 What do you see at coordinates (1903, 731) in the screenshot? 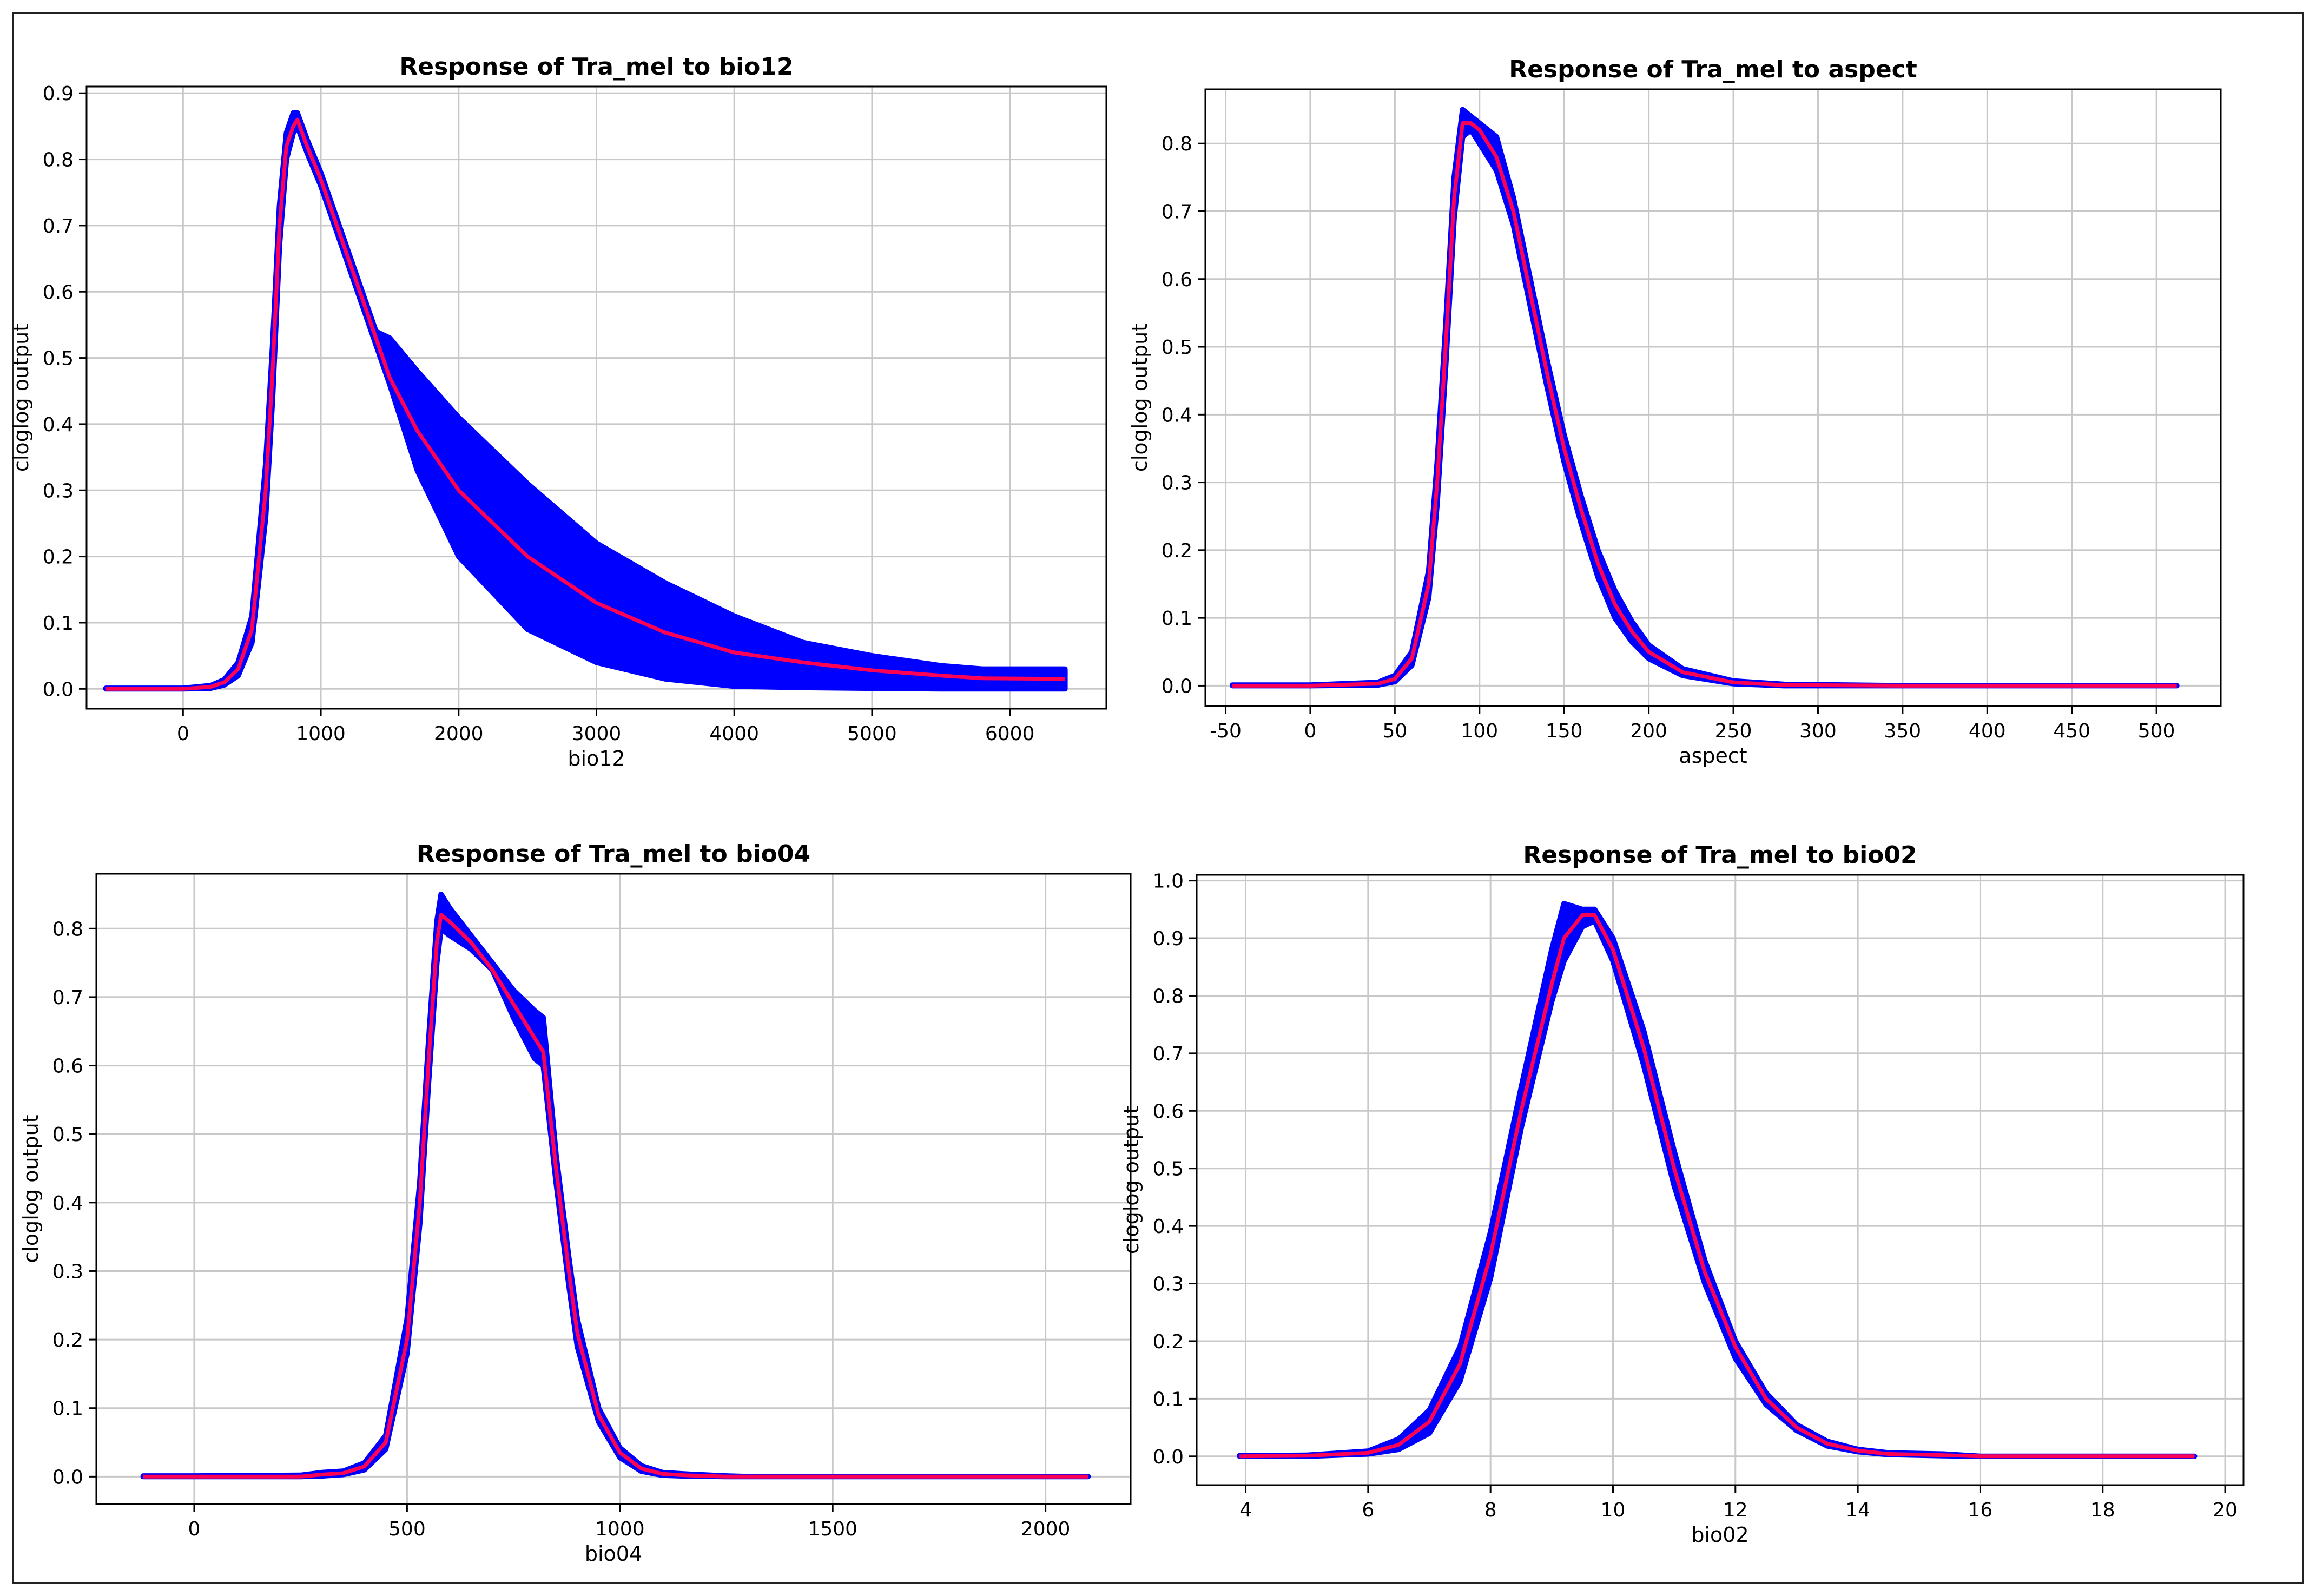
I see `x-tick-label: 350` at bounding box center [1903, 731].